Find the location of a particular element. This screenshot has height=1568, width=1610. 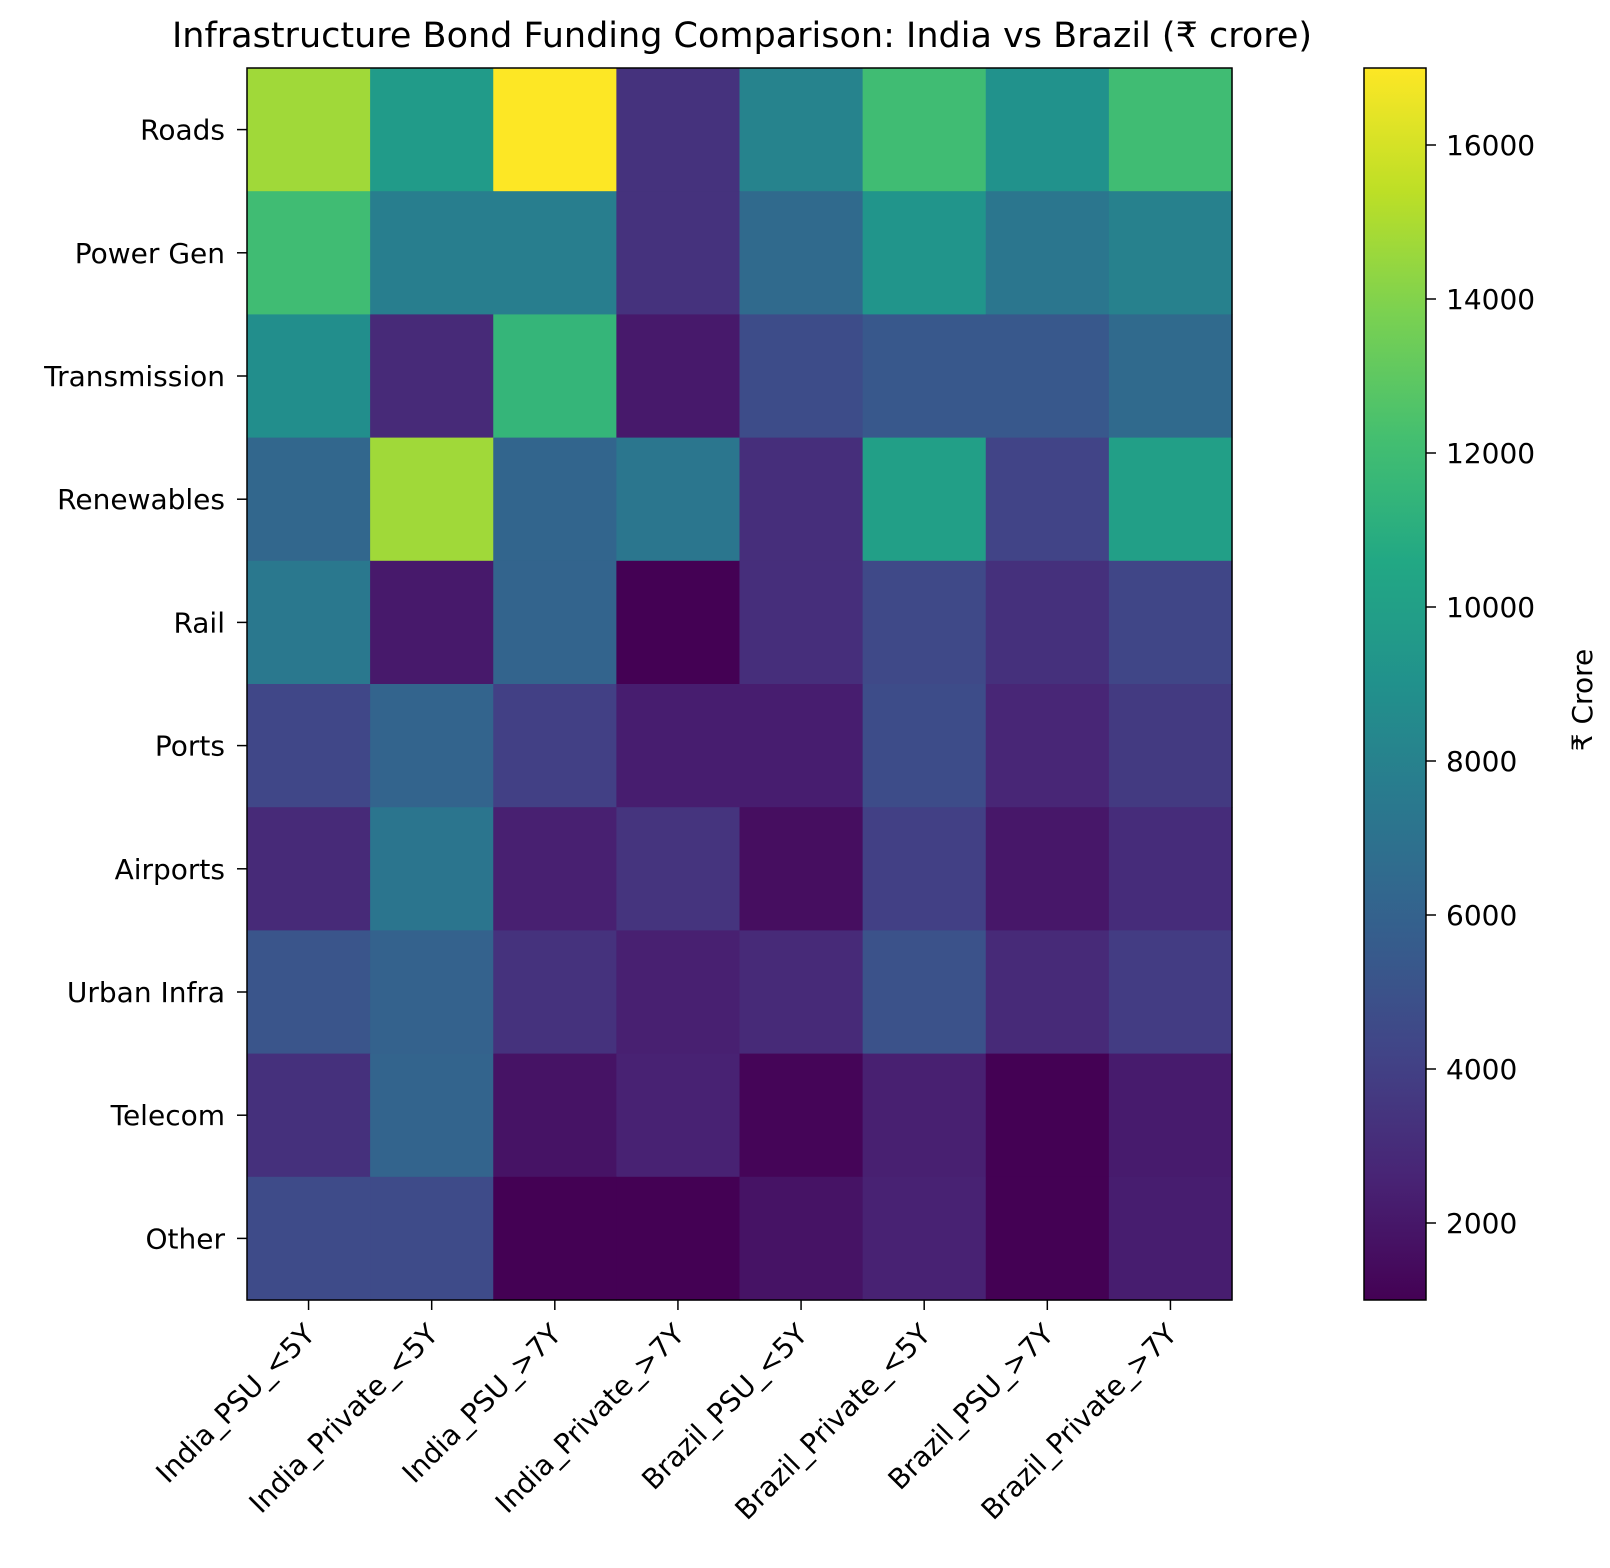

colorbar-tick-label: 10000 is located at coordinates (1490, 607).